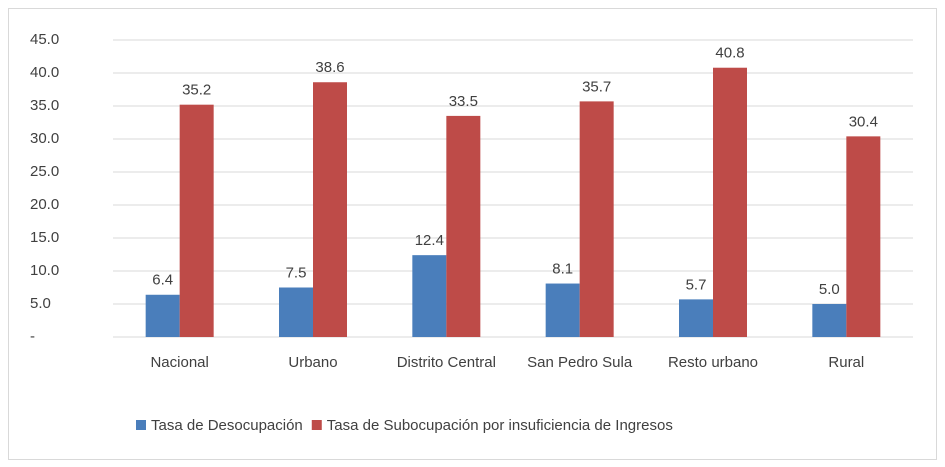 The height and width of the screenshot is (467, 945). I want to click on x-tick-label: Distrito Central, so click(446, 362).